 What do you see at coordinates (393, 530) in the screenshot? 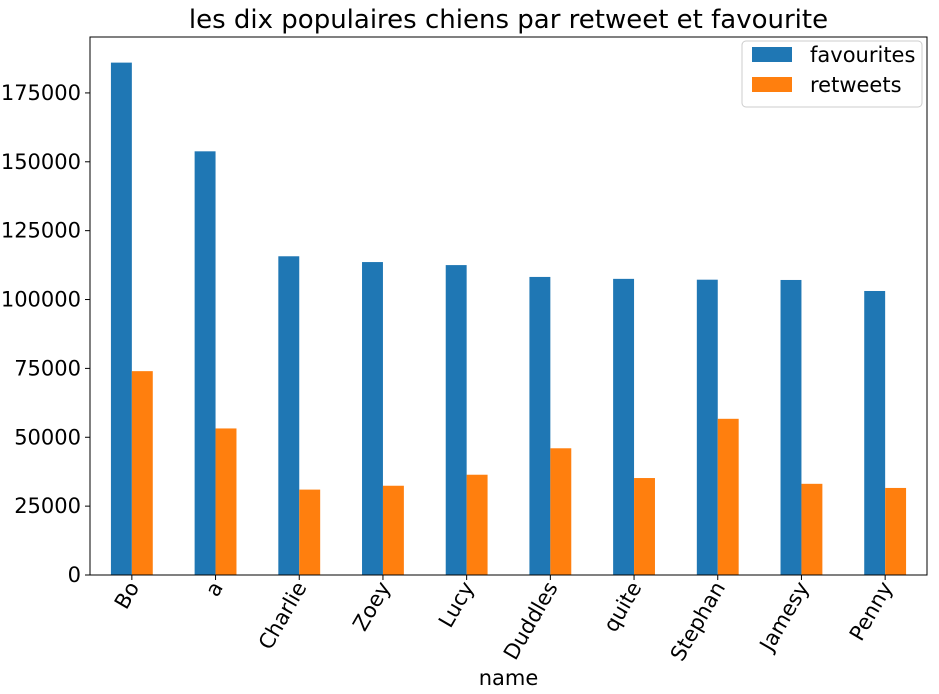
I see `bar-retweets-Zoey` at bounding box center [393, 530].